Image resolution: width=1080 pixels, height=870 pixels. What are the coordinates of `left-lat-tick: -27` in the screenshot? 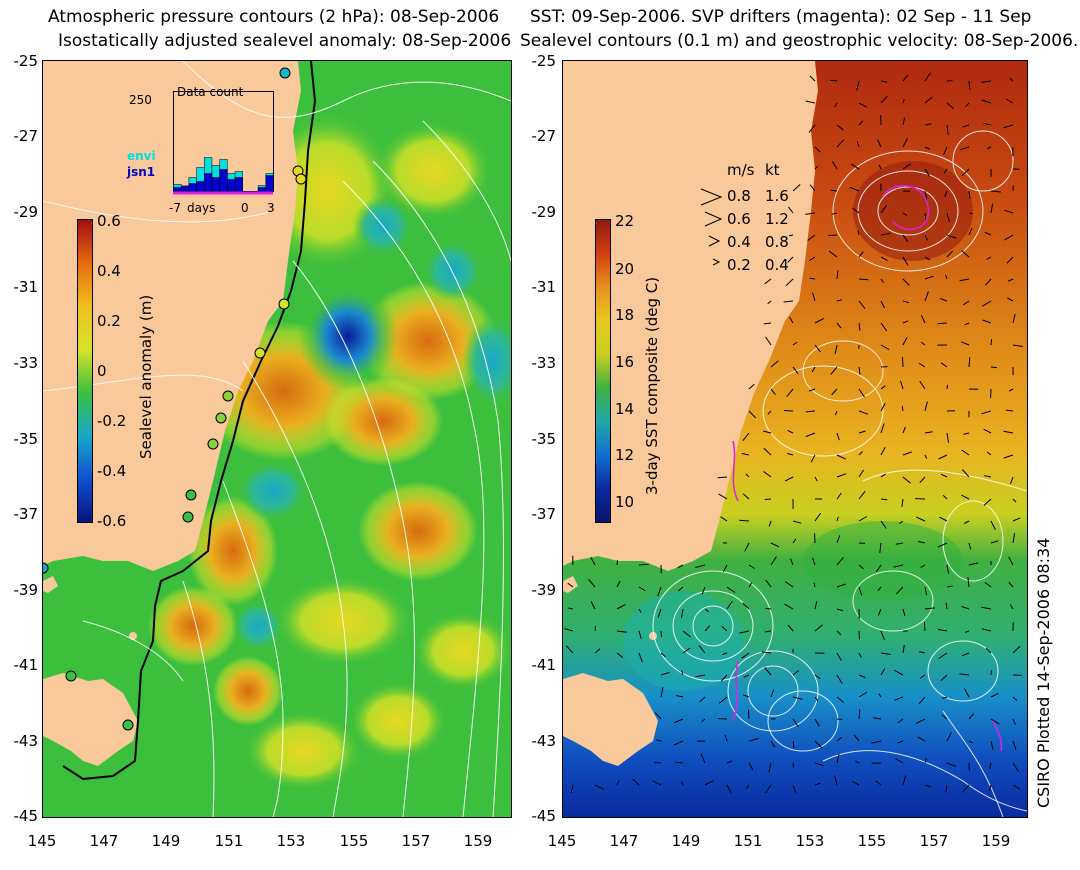 It's located at (26, 136).